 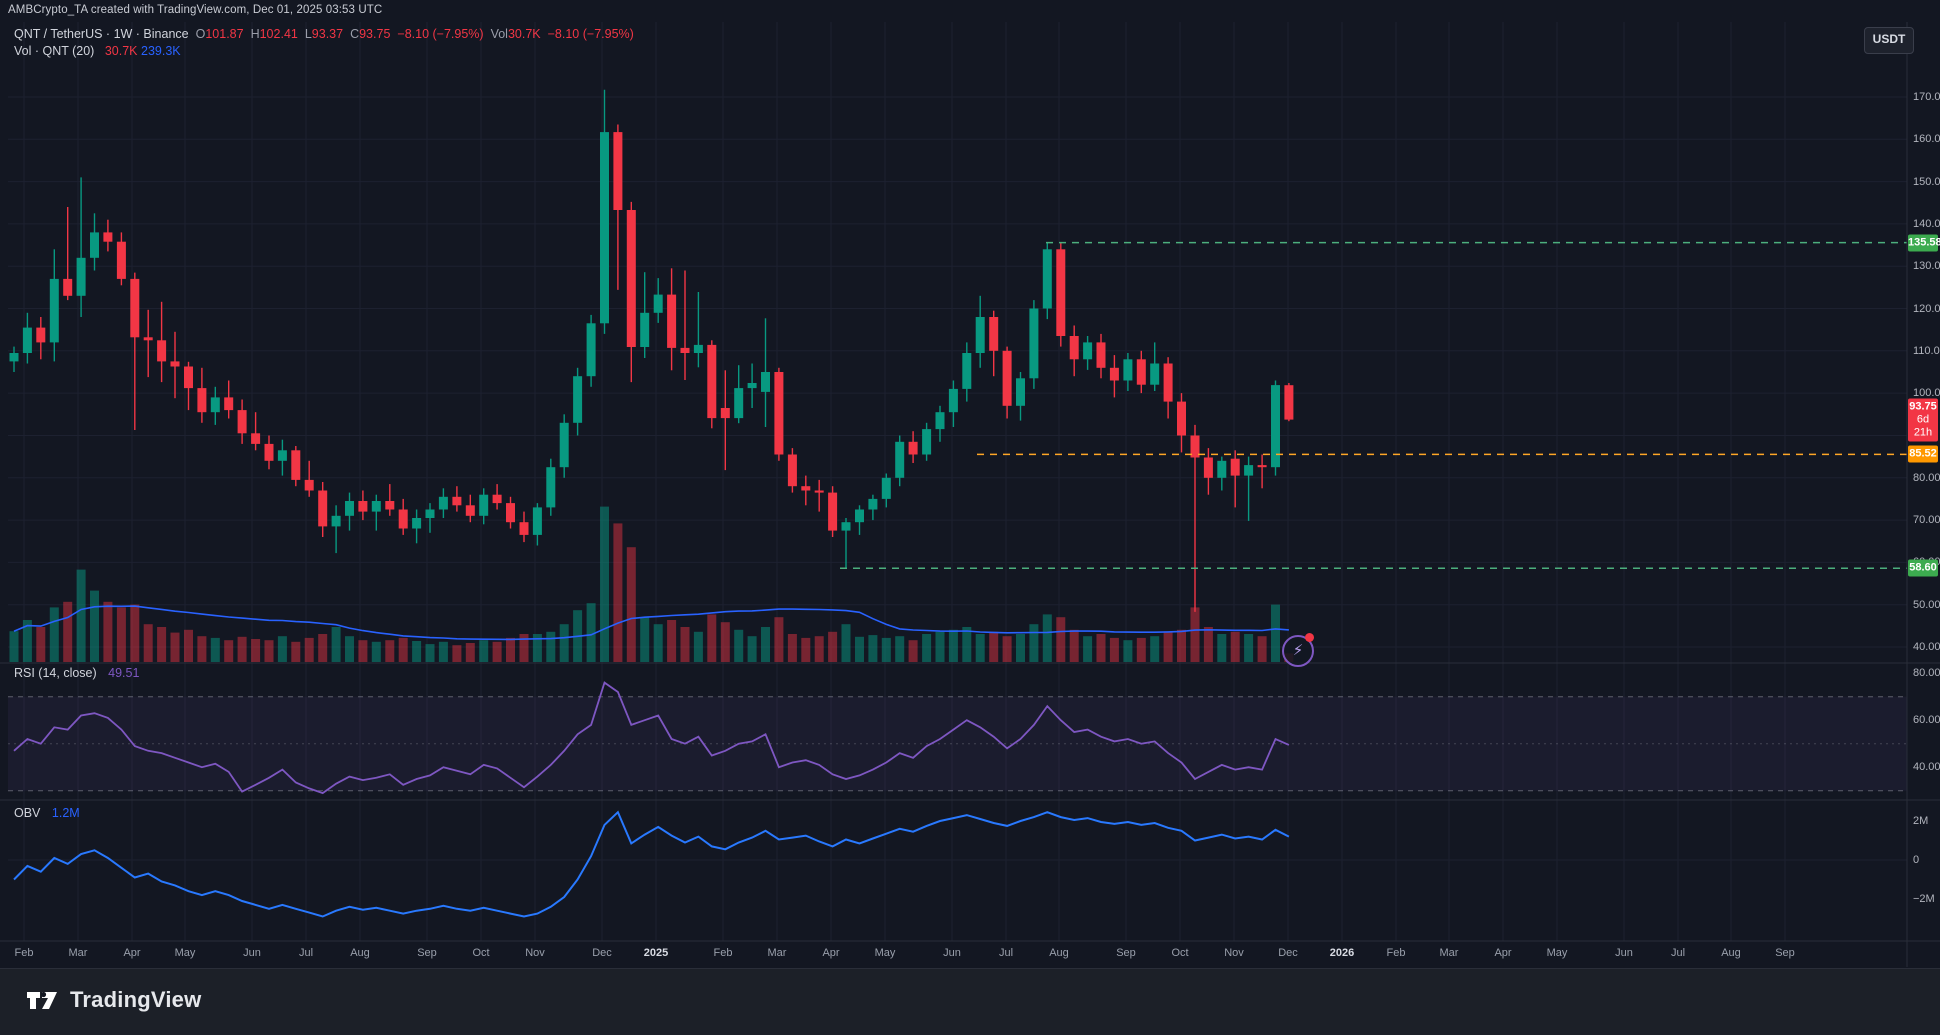 What do you see at coordinates (1926, 308) in the screenshot?
I see `price-tick: 120.00` at bounding box center [1926, 308].